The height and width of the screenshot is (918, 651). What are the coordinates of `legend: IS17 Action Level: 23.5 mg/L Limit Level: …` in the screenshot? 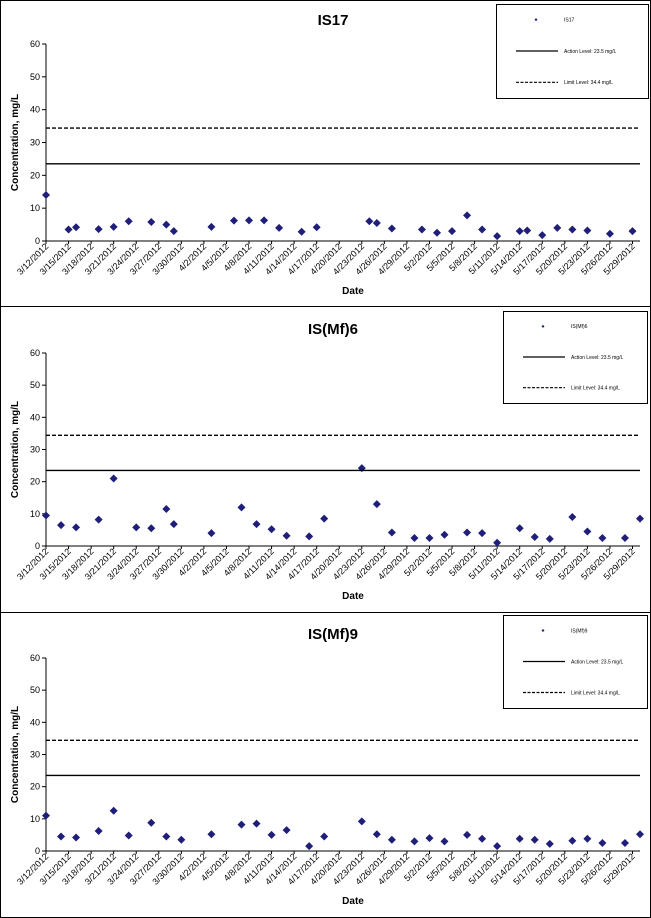 It's located at (572, 51).